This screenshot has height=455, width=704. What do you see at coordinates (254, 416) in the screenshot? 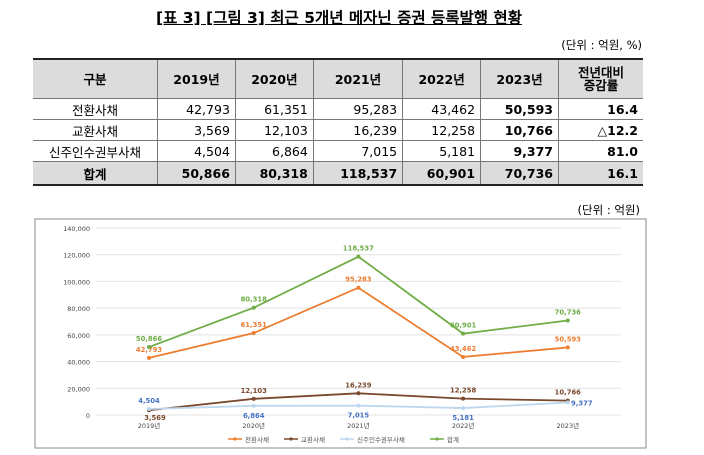
I see `data-label: 6,864` at bounding box center [254, 416].